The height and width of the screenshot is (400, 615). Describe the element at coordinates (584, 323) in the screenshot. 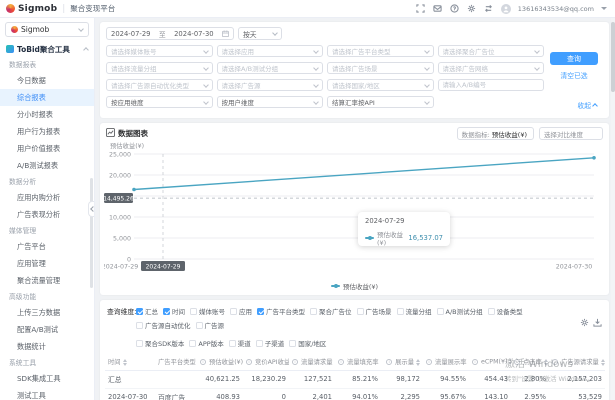

I see `column-settings-icon` at that location.